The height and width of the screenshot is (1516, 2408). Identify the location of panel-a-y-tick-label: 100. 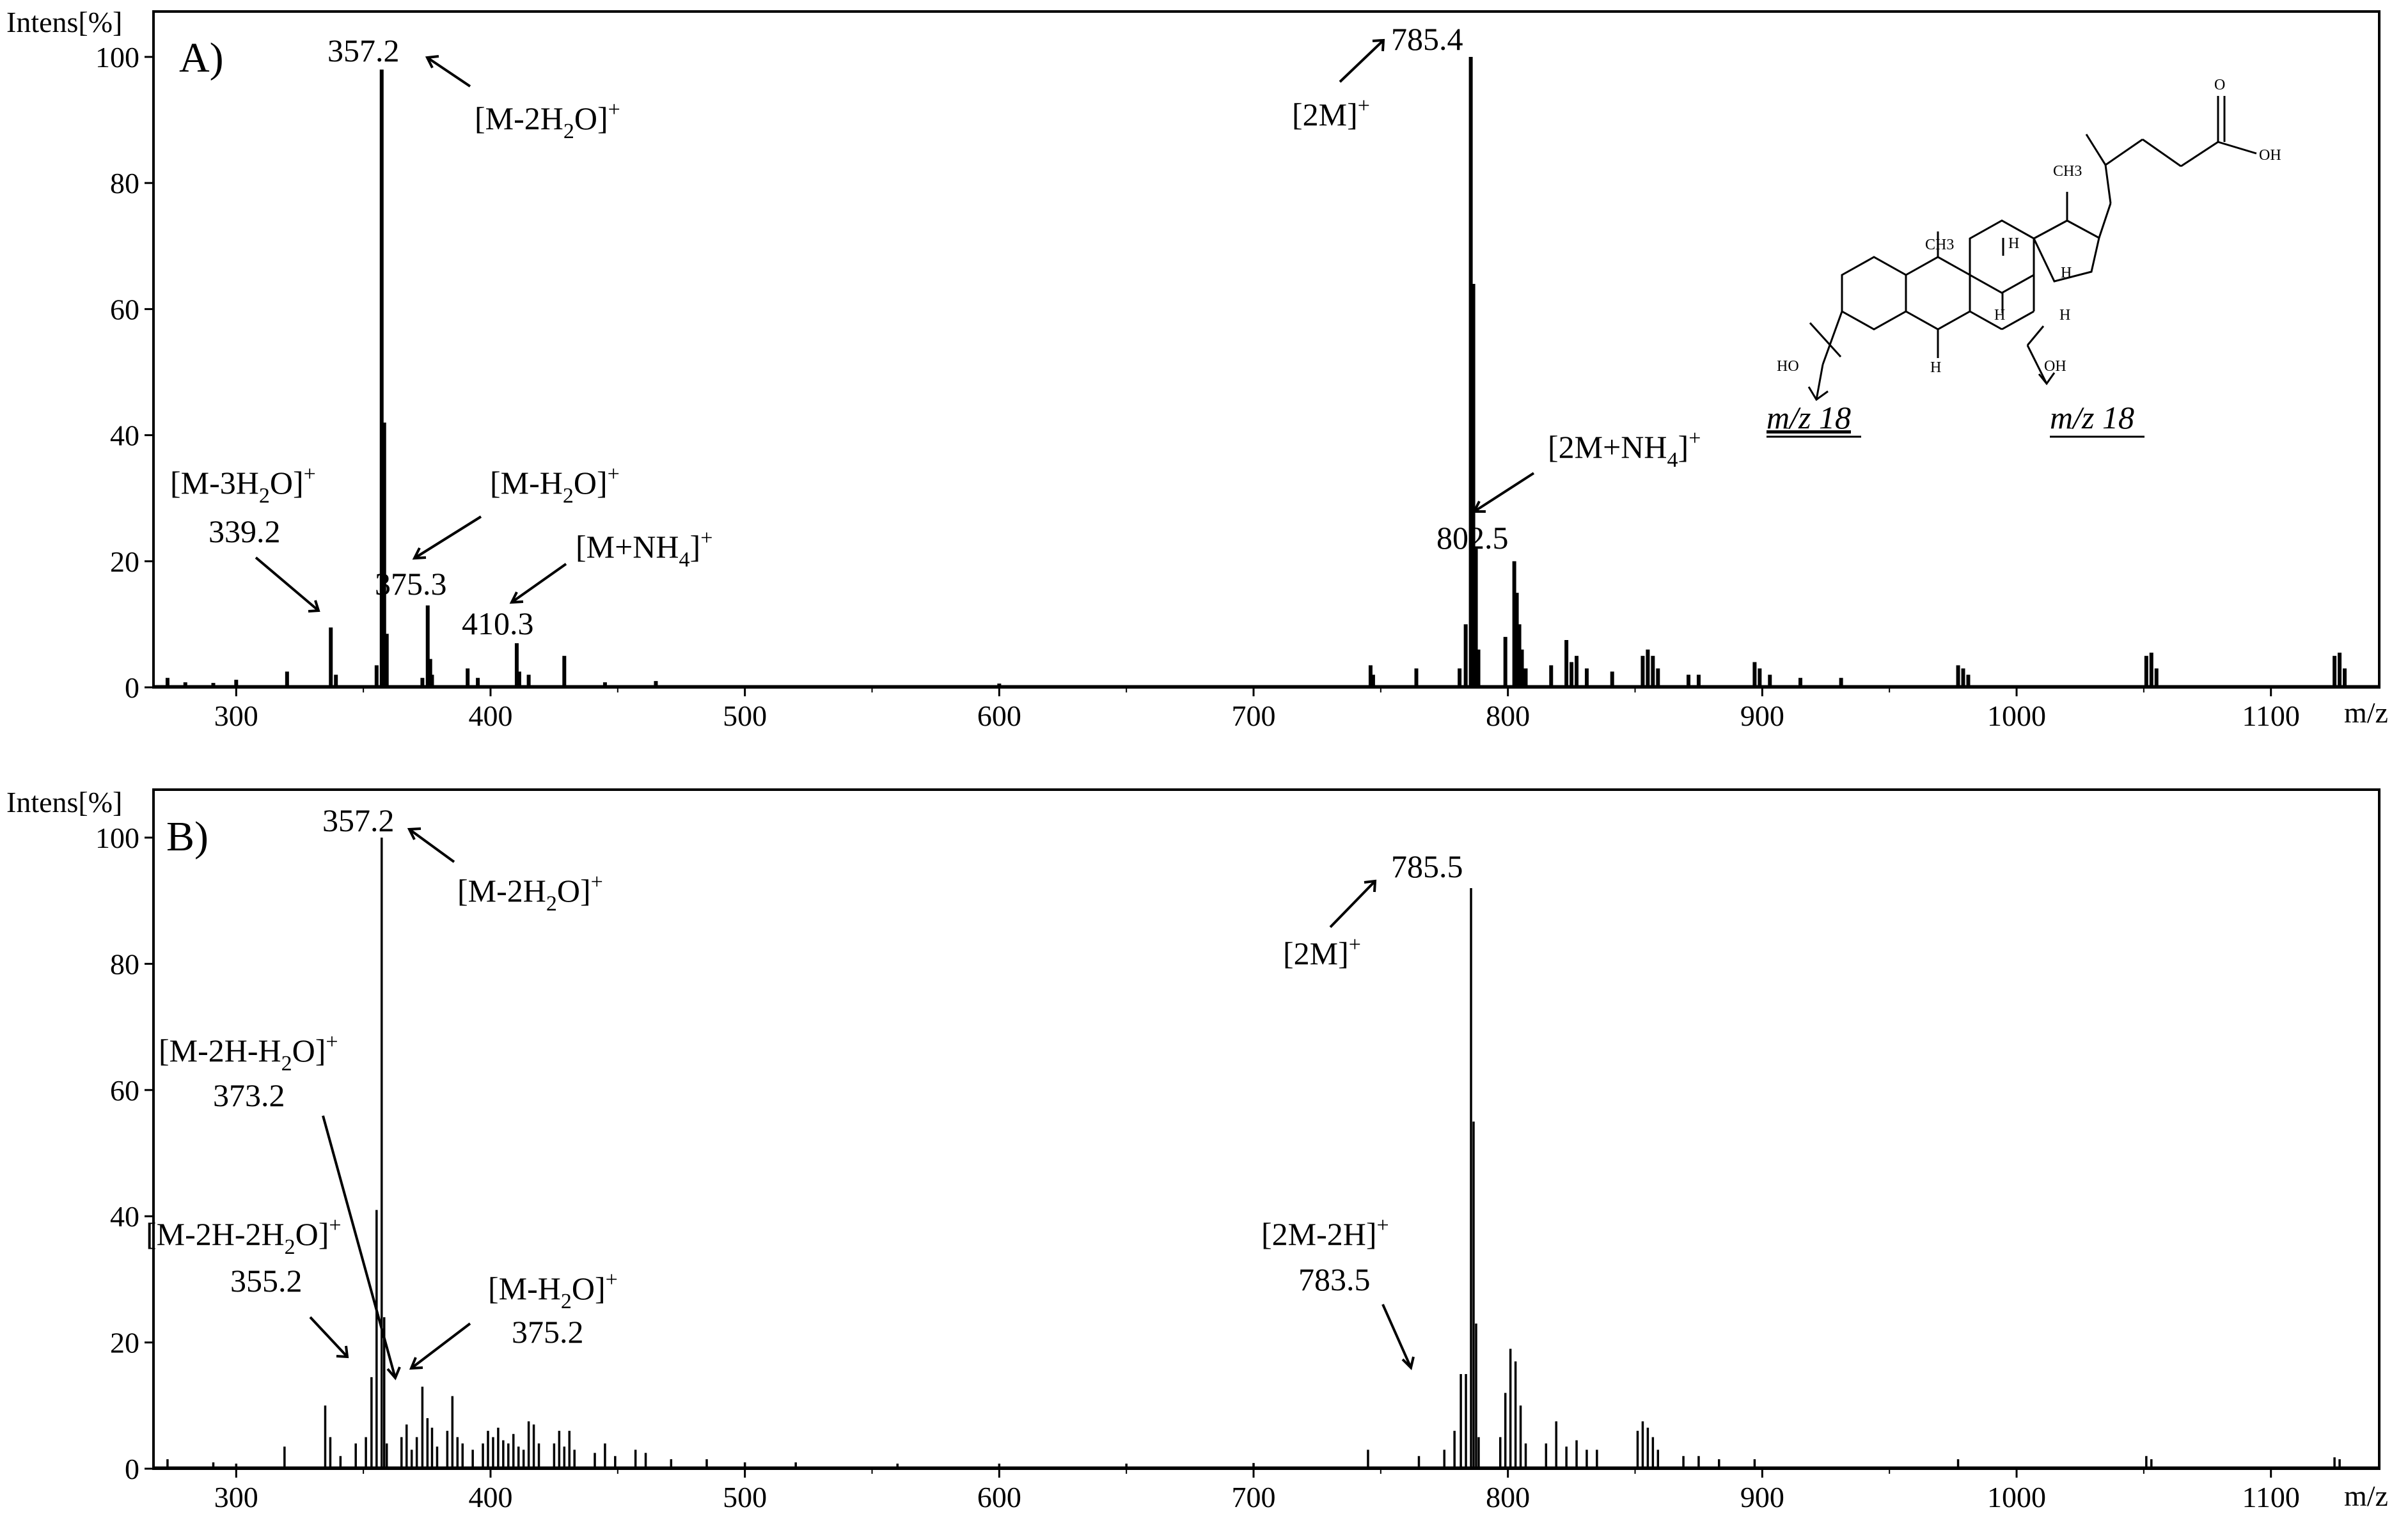
(117, 57).